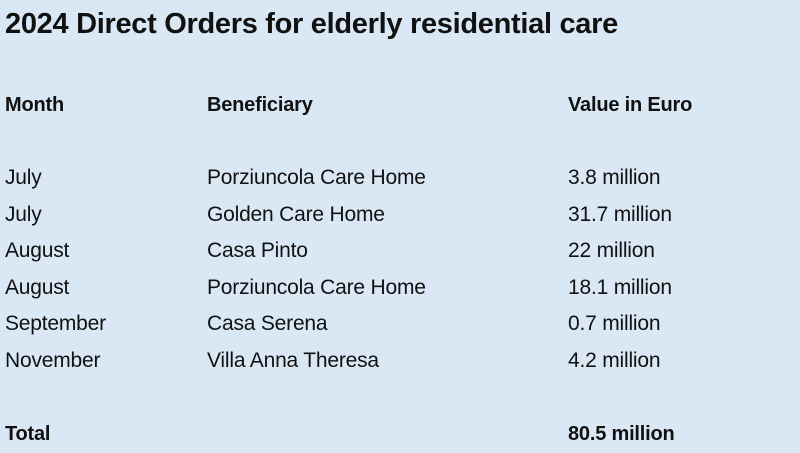  I want to click on header-month: Month, so click(34, 105).